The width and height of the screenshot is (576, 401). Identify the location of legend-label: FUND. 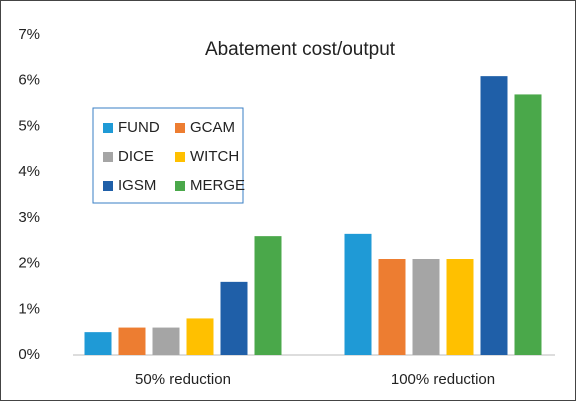
(139, 127).